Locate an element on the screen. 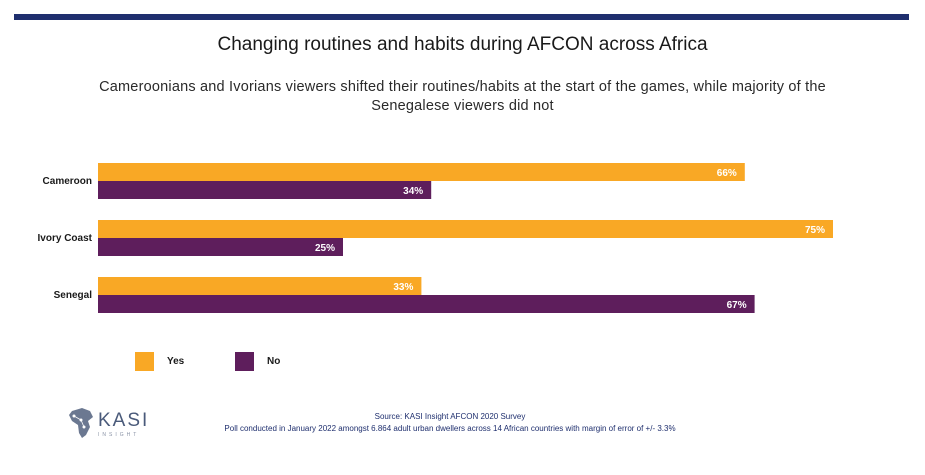 The width and height of the screenshot is (925, 475). bar-yes-ivory-coast is located at coordinates (465, 229).